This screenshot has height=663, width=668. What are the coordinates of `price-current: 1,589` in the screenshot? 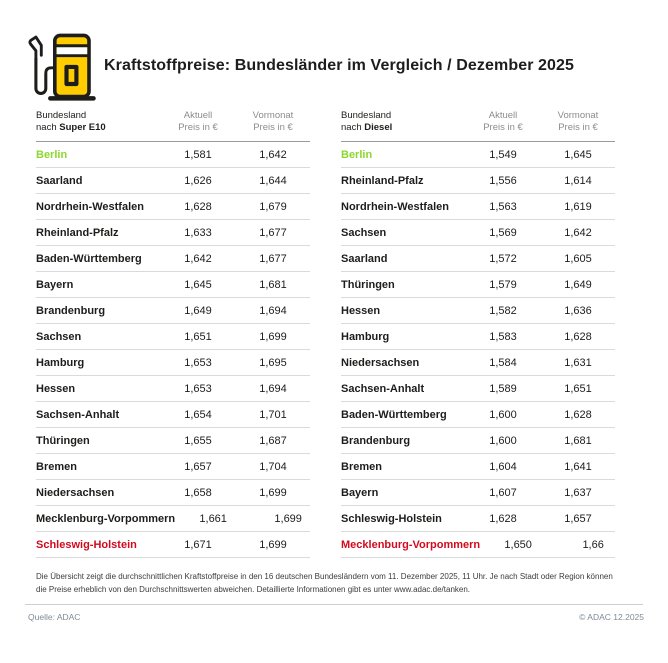 It's located at (503, 388).